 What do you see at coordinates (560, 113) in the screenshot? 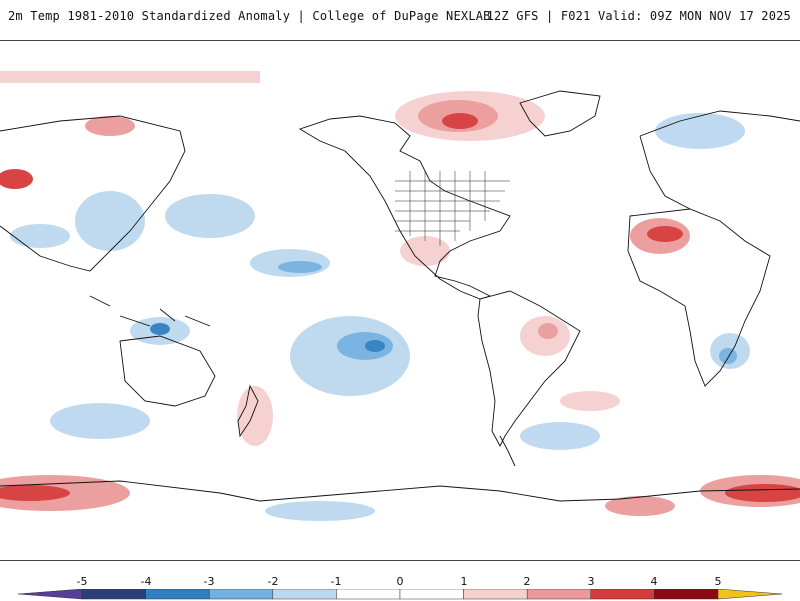
I see `greenland-outline` at bounding box center [560, 113].